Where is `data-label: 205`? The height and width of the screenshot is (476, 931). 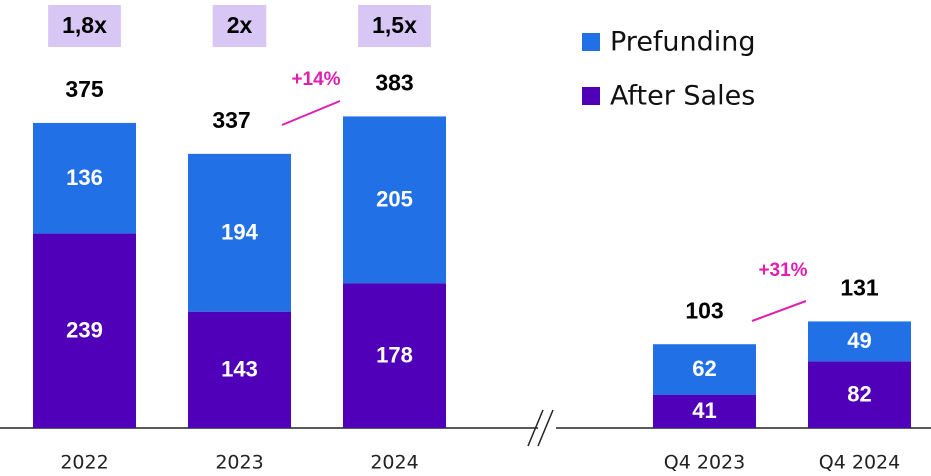
data-label: 205 is located at coordinates (394, 199).